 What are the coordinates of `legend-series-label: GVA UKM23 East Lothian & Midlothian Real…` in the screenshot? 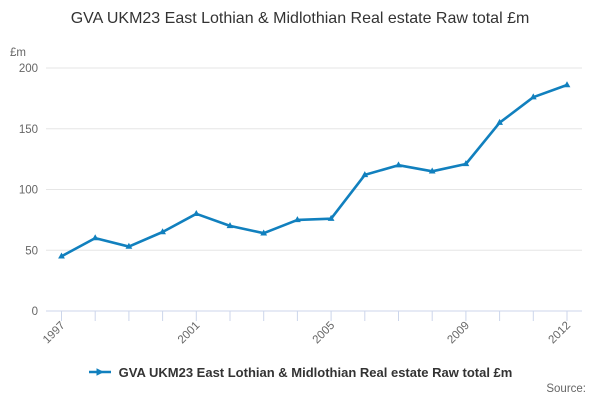 It's located at (315, 372).